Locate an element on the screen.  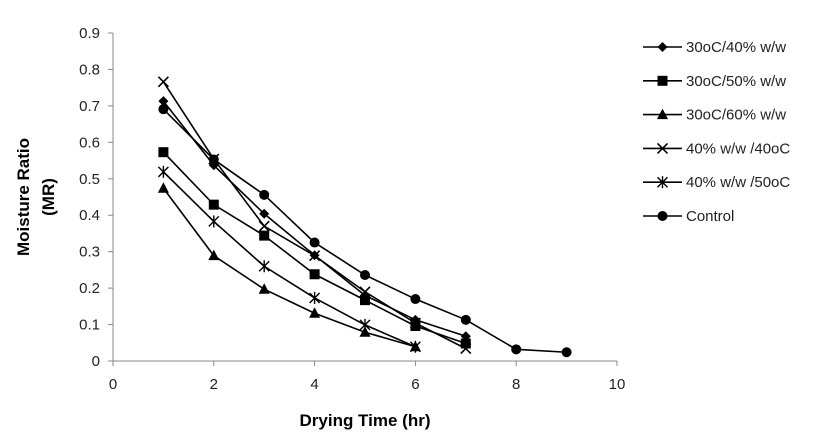
y-tick-label: 0.2 is located at coordinates (89, 288).